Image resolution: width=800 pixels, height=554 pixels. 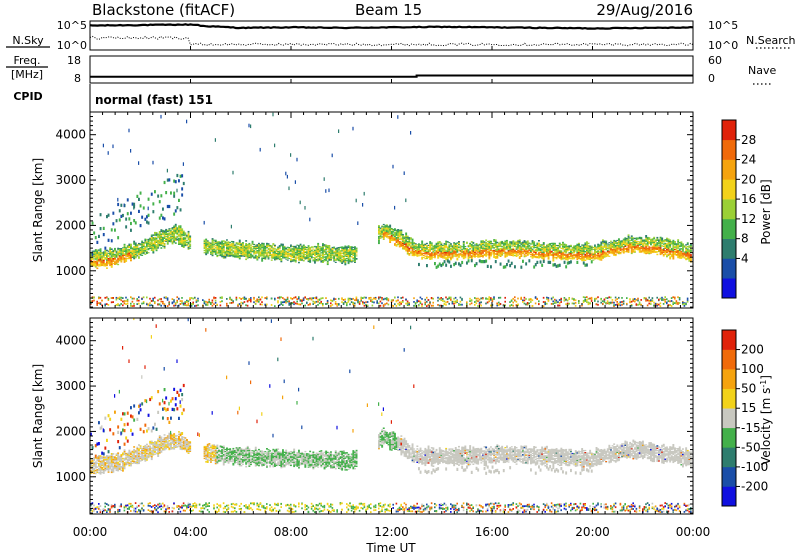 I want to click on nave-tick-top: 60, so click(x=715, y=60).